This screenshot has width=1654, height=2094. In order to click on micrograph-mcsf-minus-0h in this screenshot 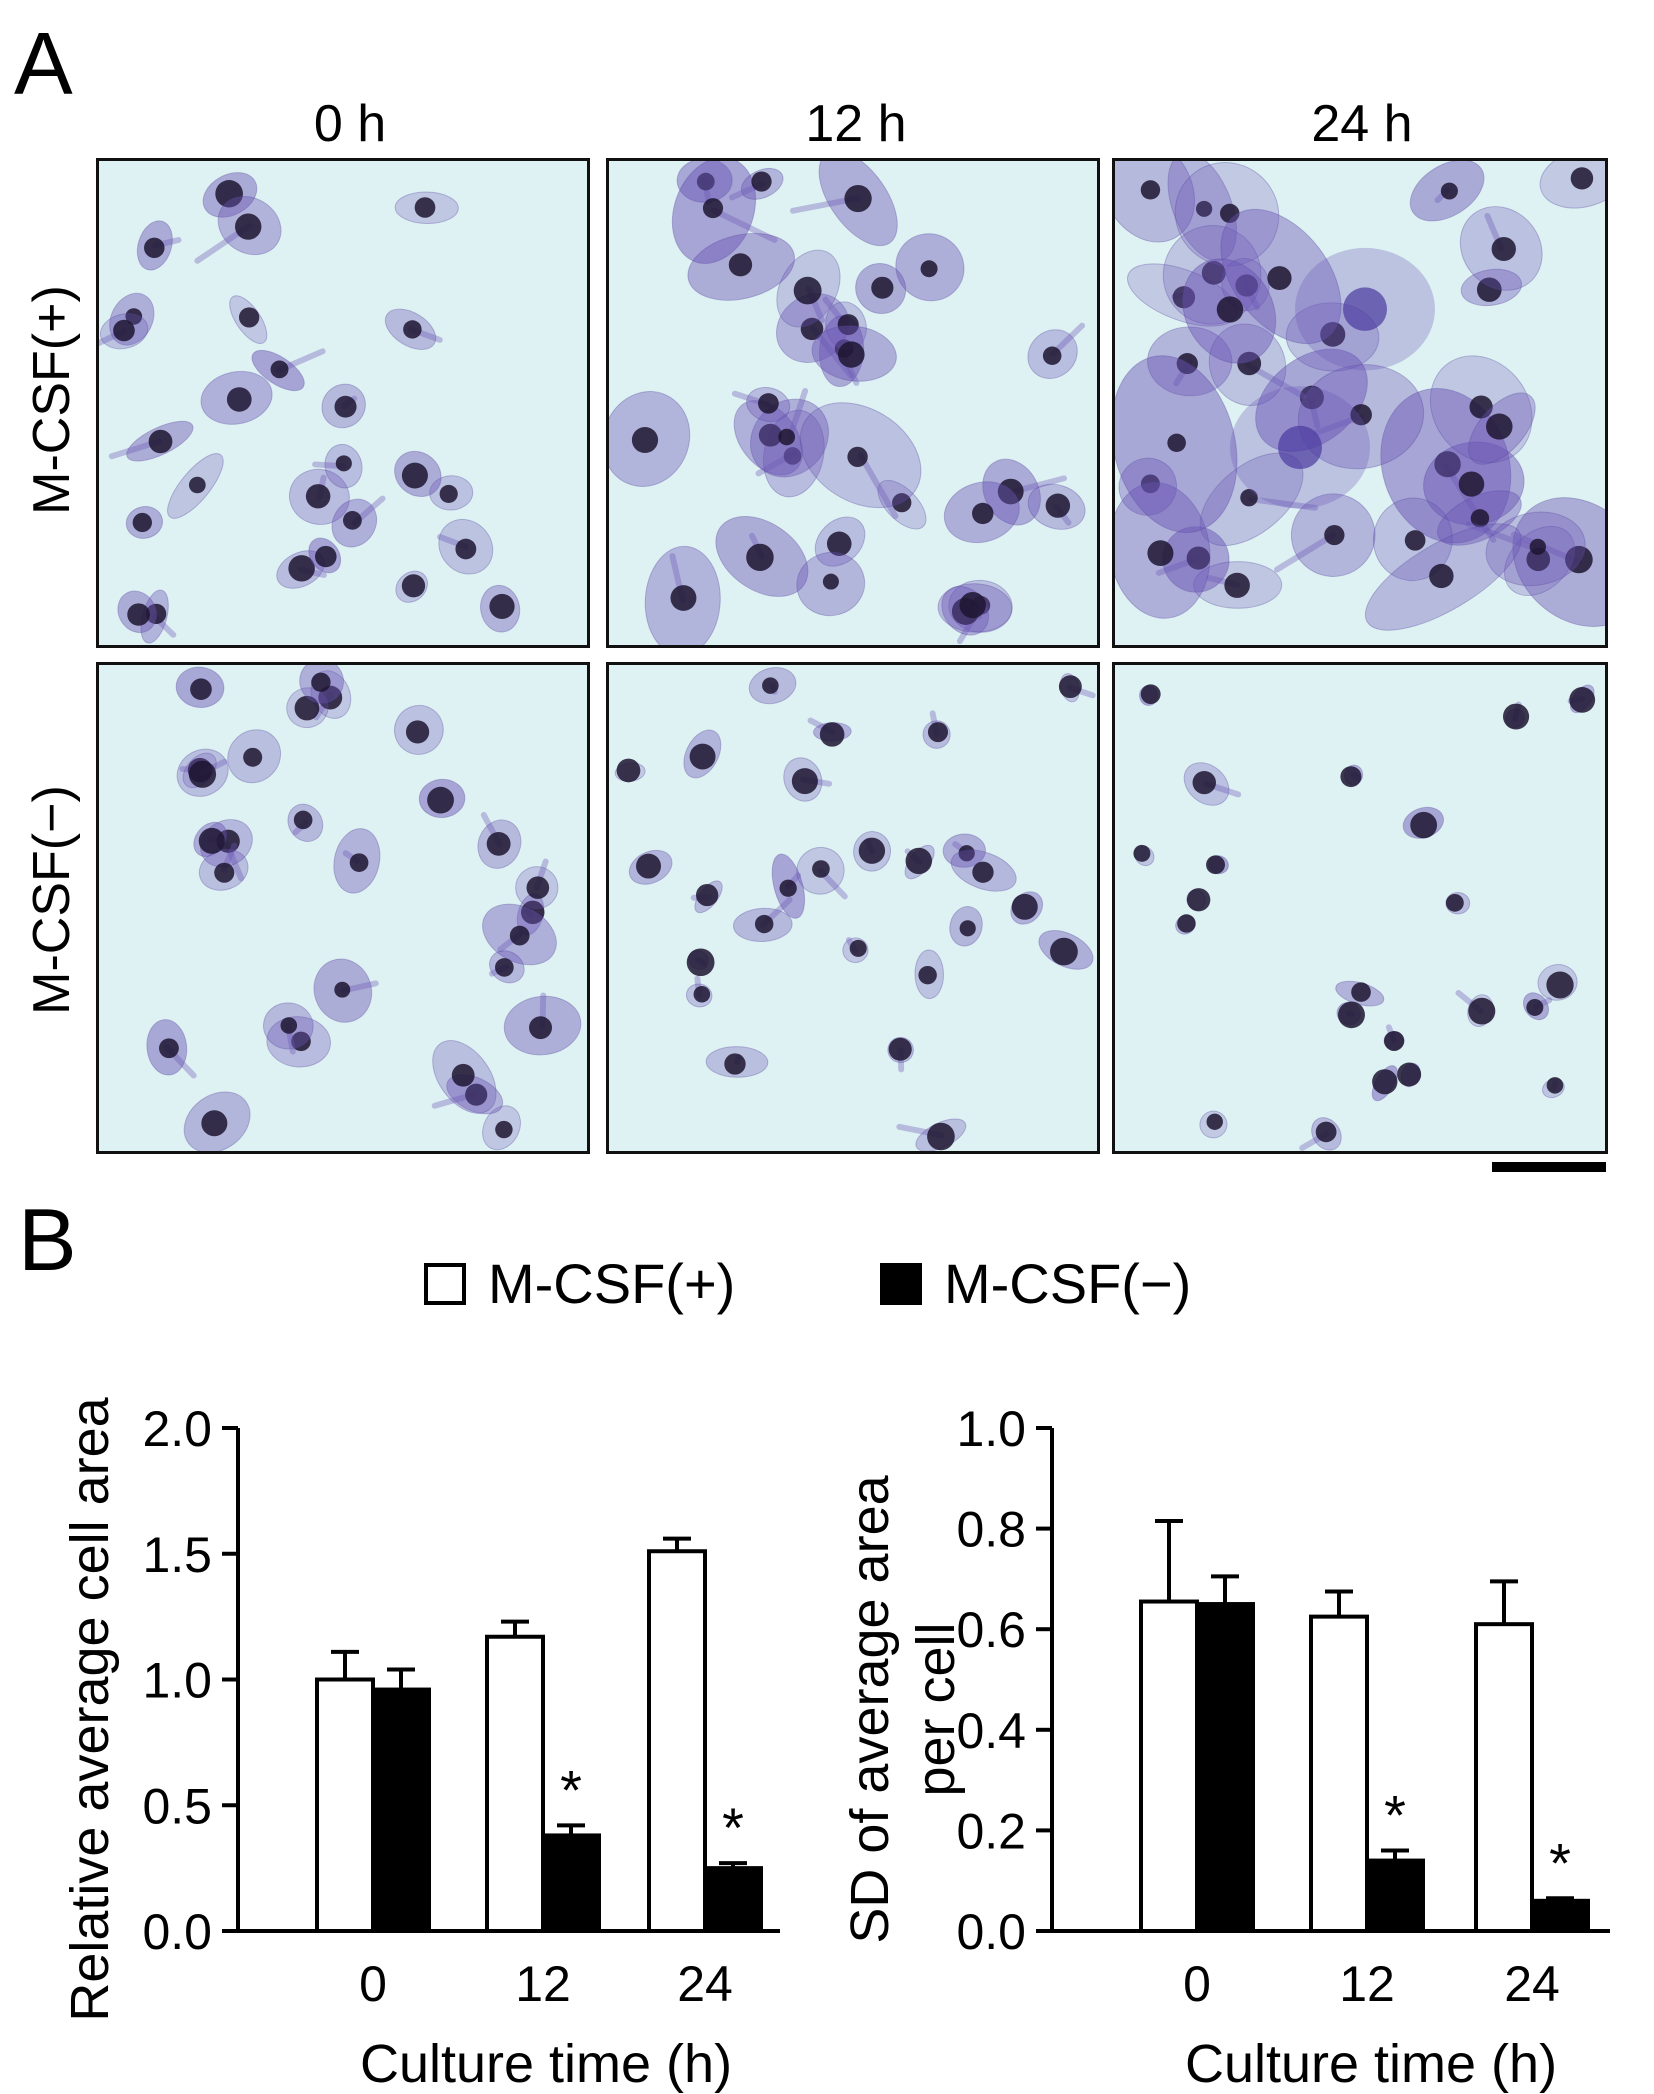, I will do `click(343, 908)`.